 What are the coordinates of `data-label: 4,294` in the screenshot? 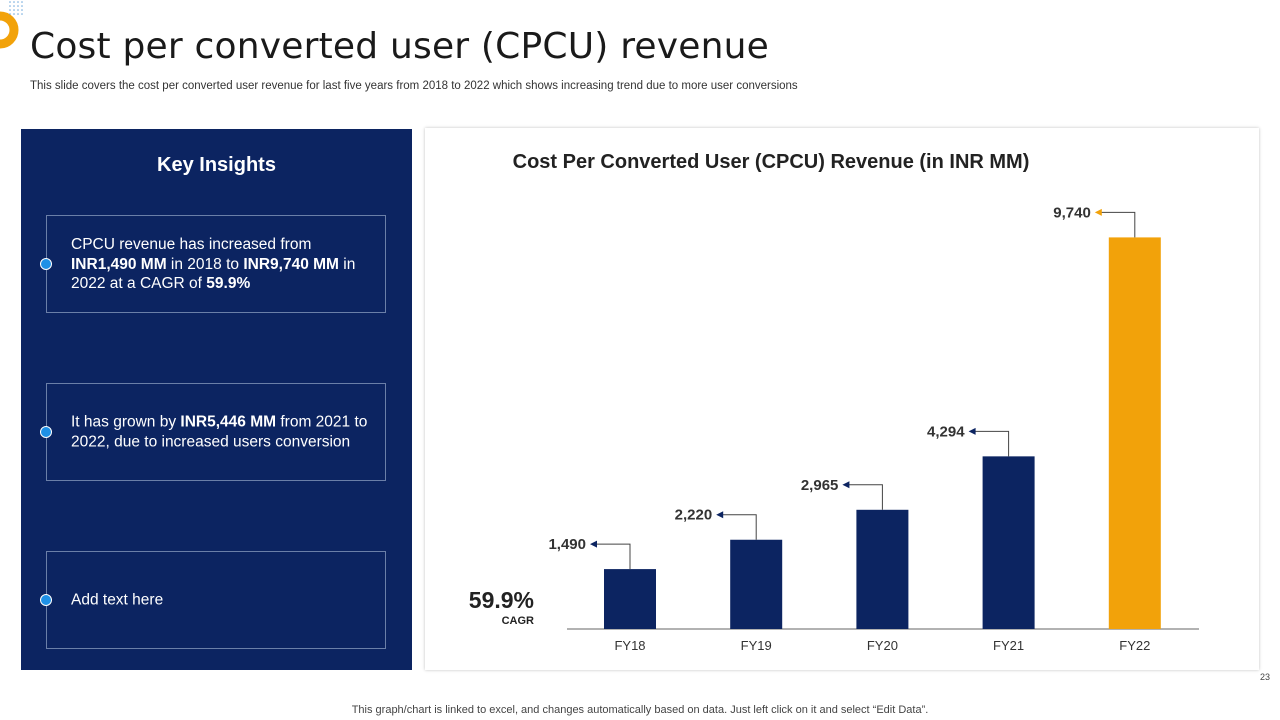 It's located at (946, 431).